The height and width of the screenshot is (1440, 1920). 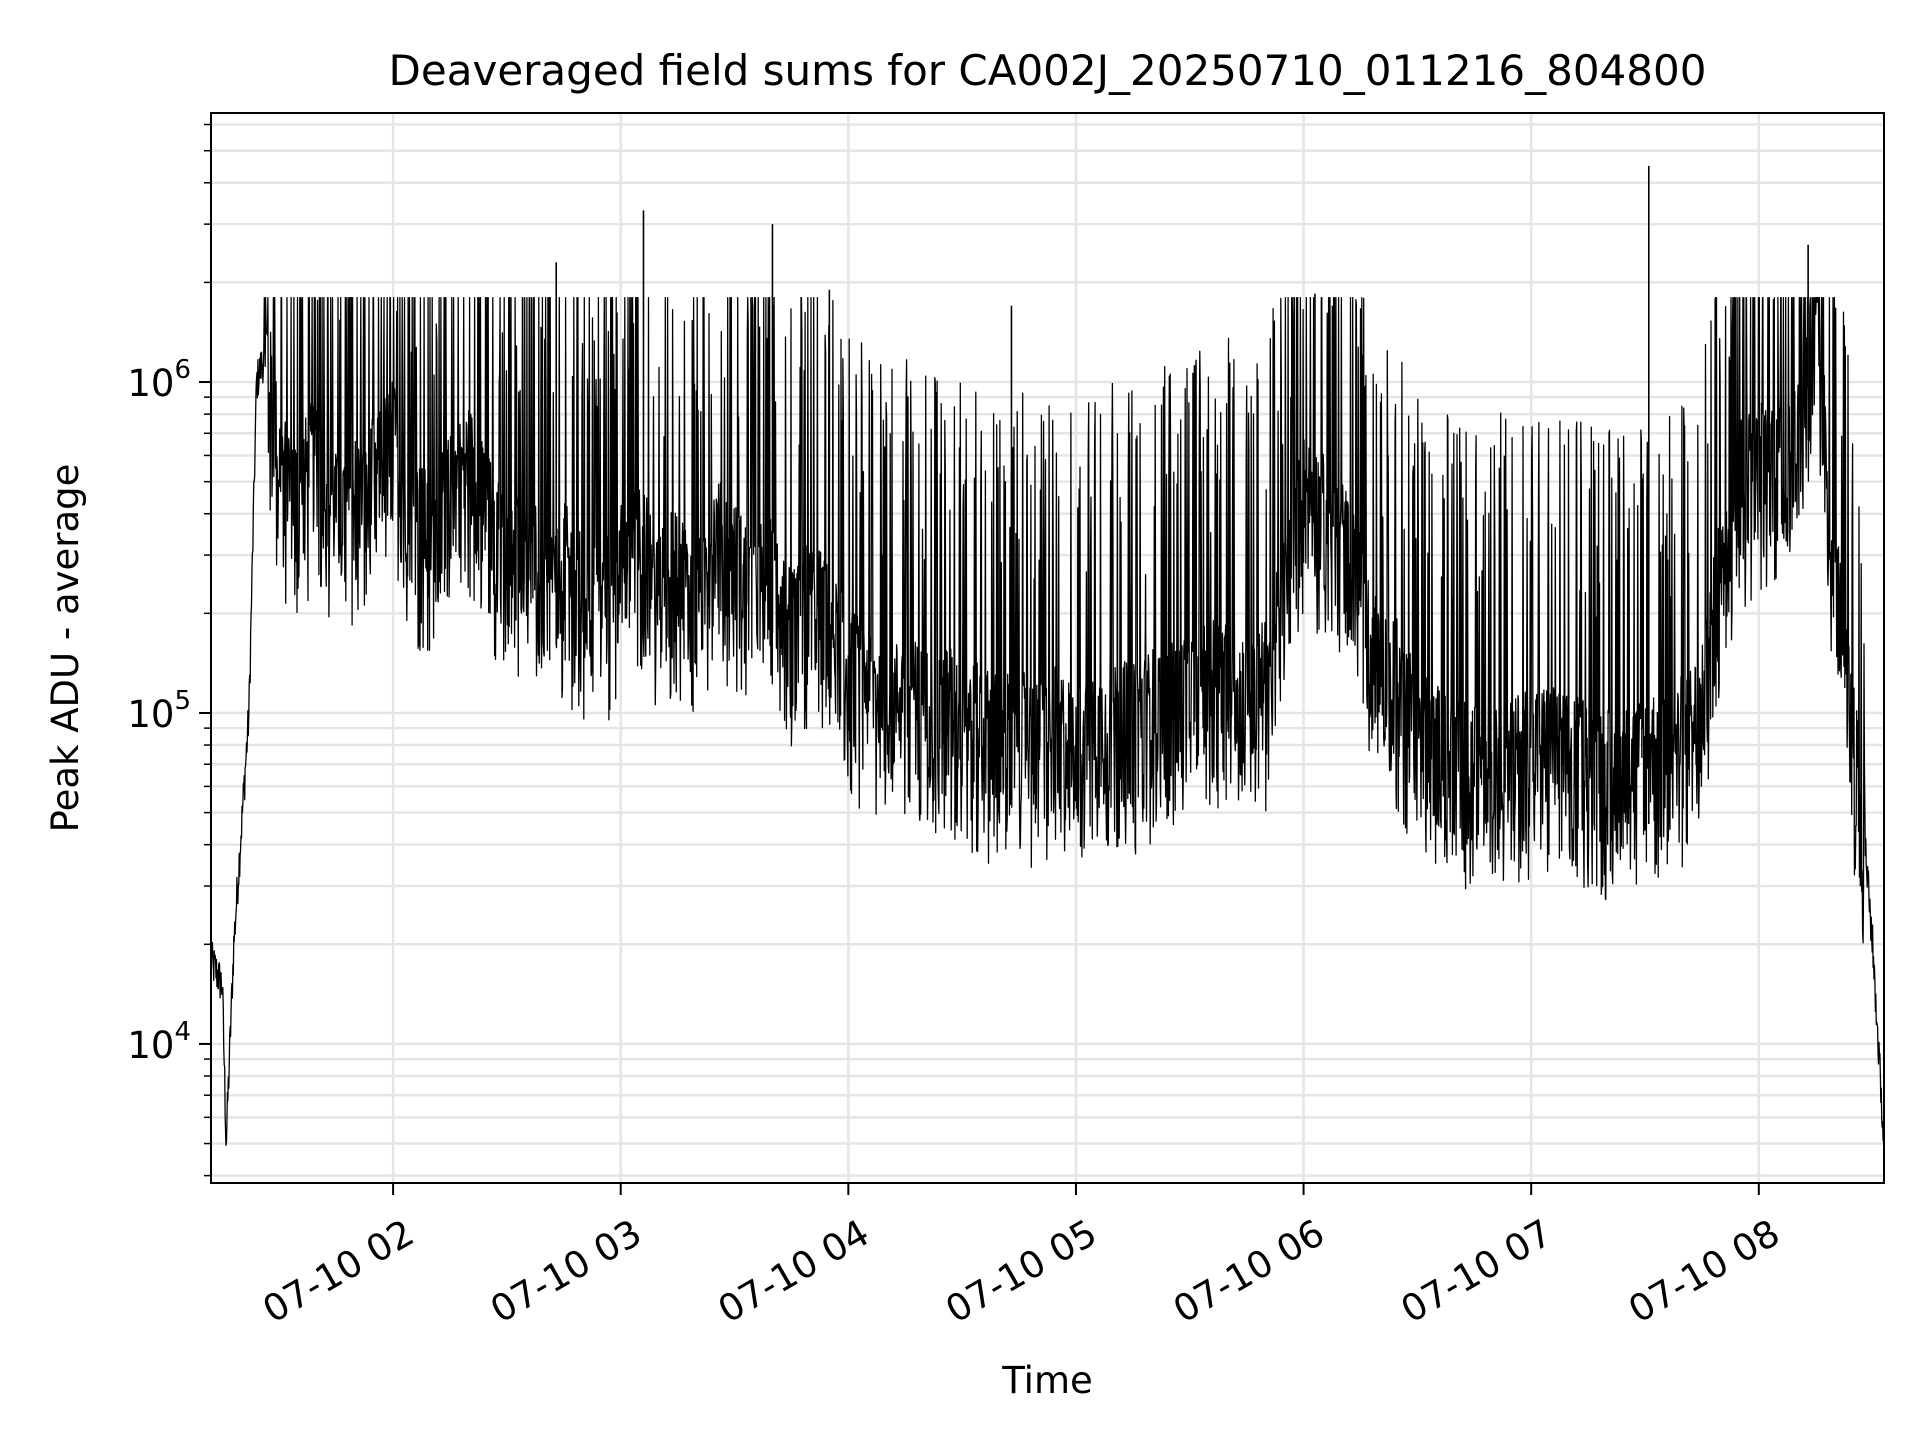 I want to click on x-axis-label: Time, so click(x=1047, y=1380).